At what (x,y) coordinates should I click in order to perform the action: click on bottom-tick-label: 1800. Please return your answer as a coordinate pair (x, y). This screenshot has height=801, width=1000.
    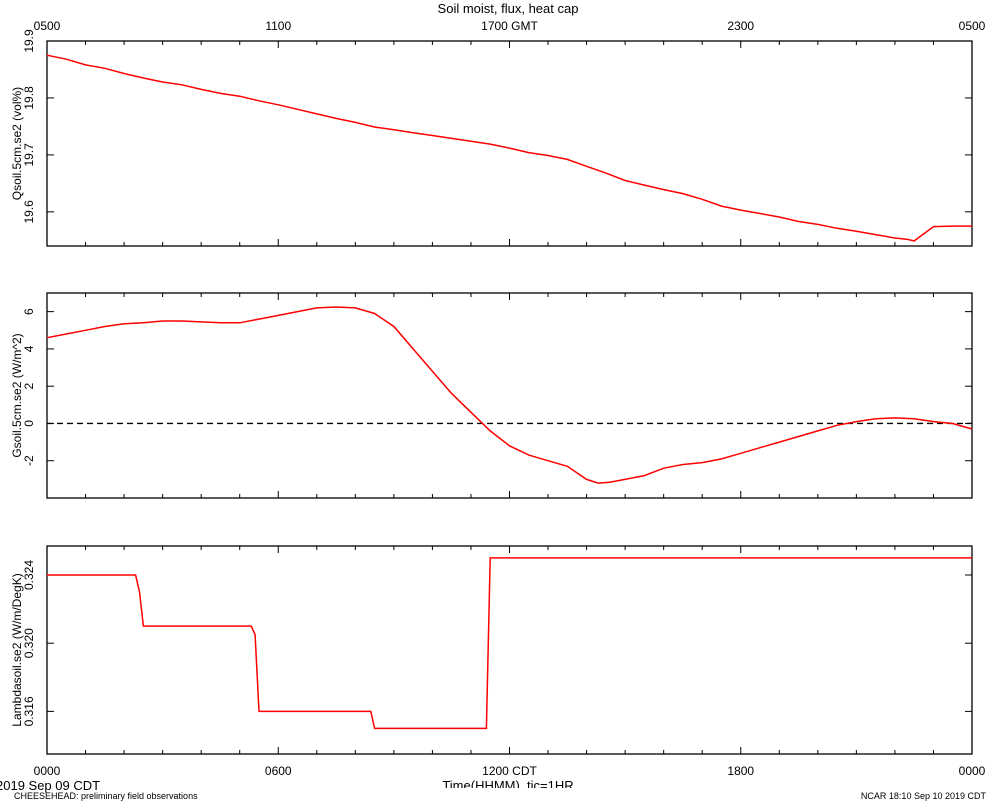
    Looking at the image, I should click on (740, 771).